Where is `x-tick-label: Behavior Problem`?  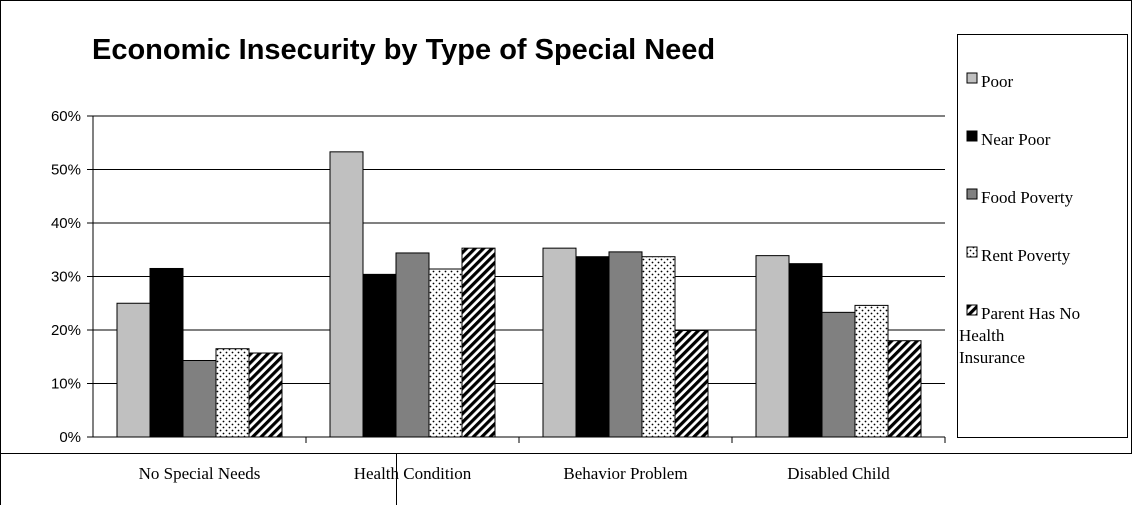 x-tick-label: Behavior Problem is located at coordinates (625, 473).